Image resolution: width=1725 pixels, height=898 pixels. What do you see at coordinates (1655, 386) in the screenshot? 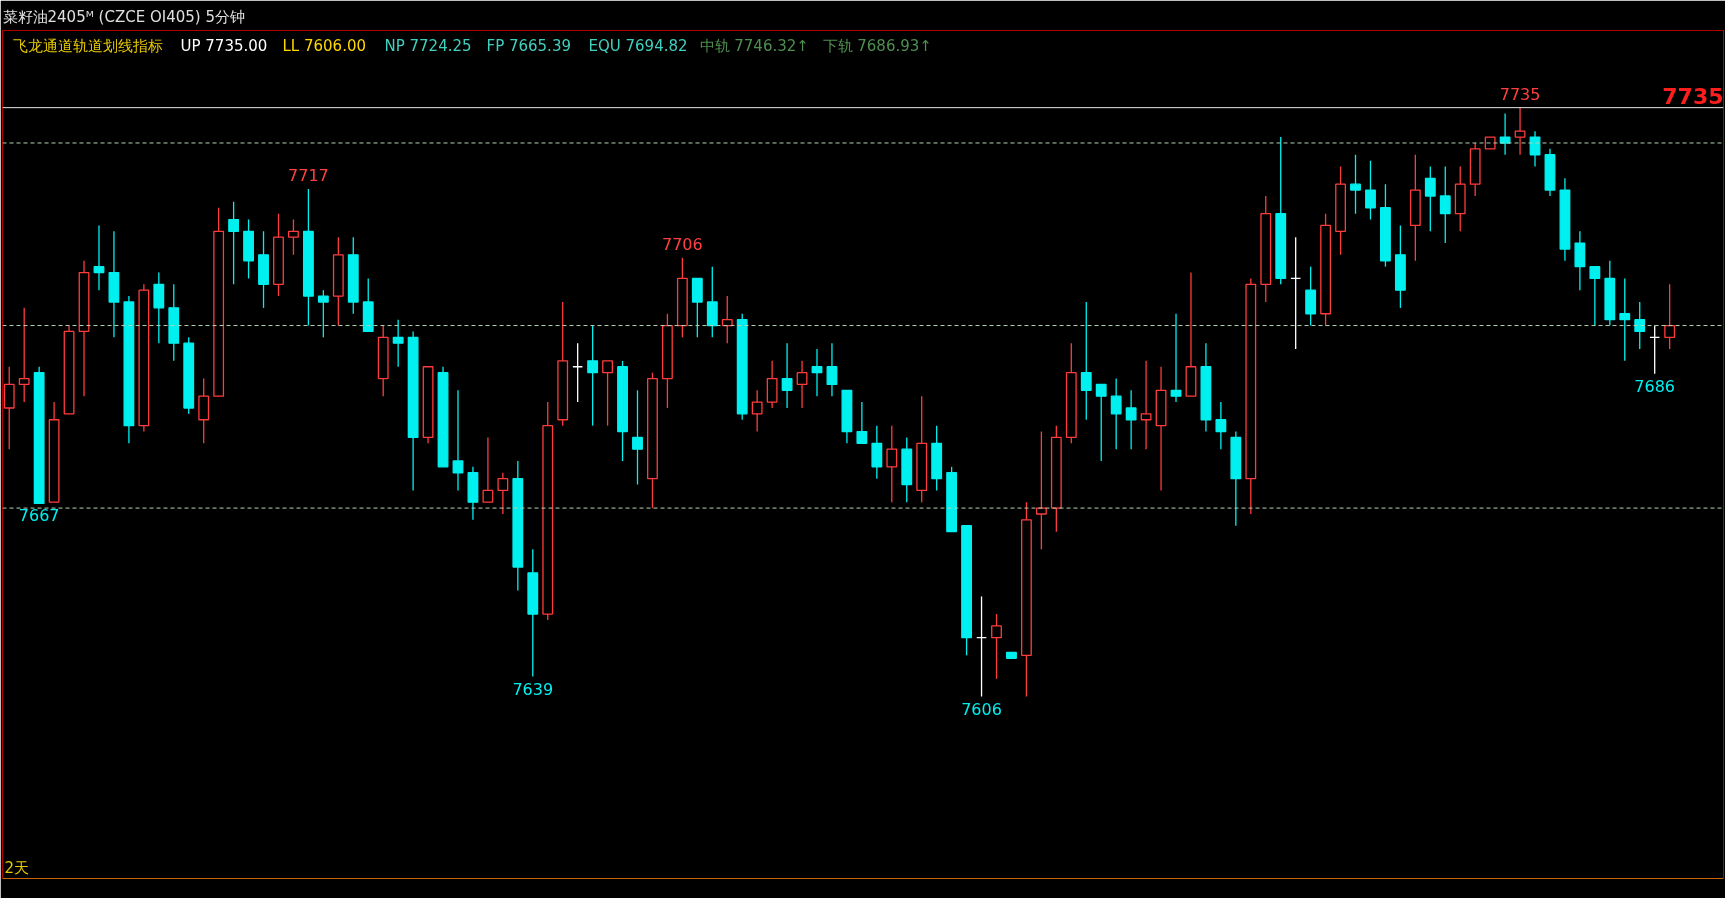
I see `annotation: 7686` at bounding box center [1655, 386].